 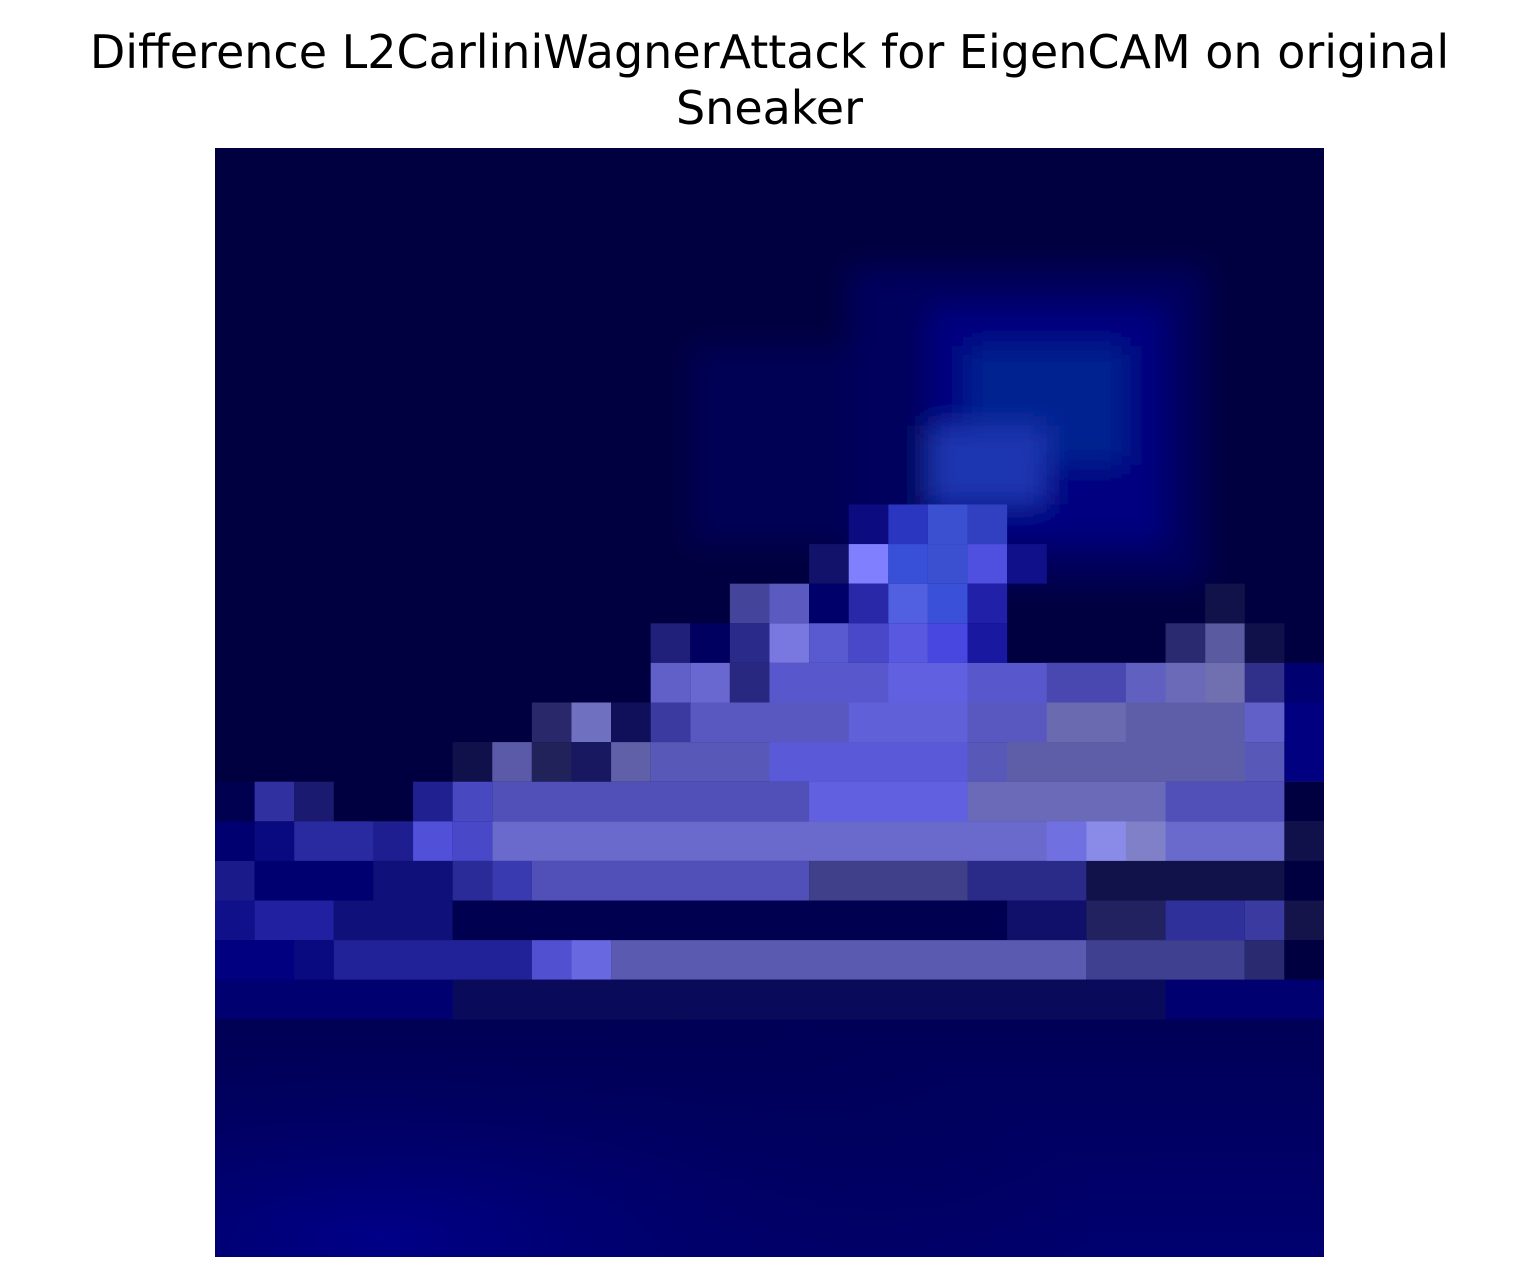 What do you see at coordinates (948, 425) in the screenshot?
I see `heatmap-upper-region` at bounding box center [948, 425].